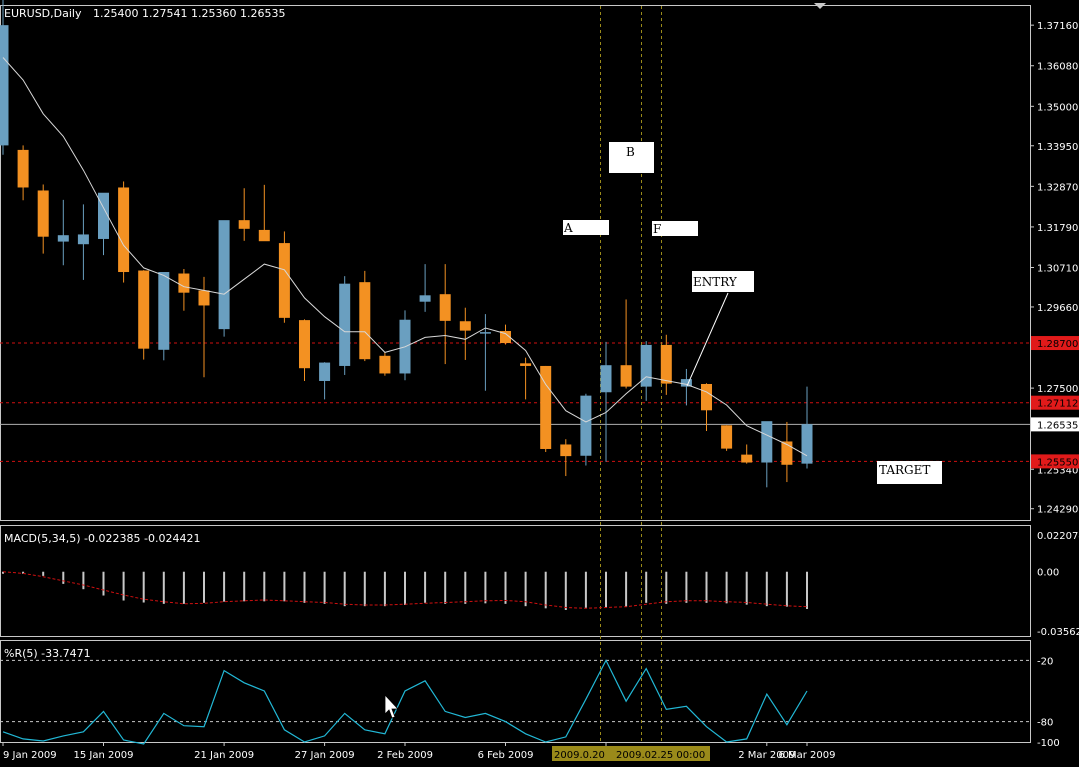 The width and height of the screenshot is (1079, 767). Describe the element at coordinates (1057, 470) in the screenshot. I see `price-tick-label: 1.25340` at that location.